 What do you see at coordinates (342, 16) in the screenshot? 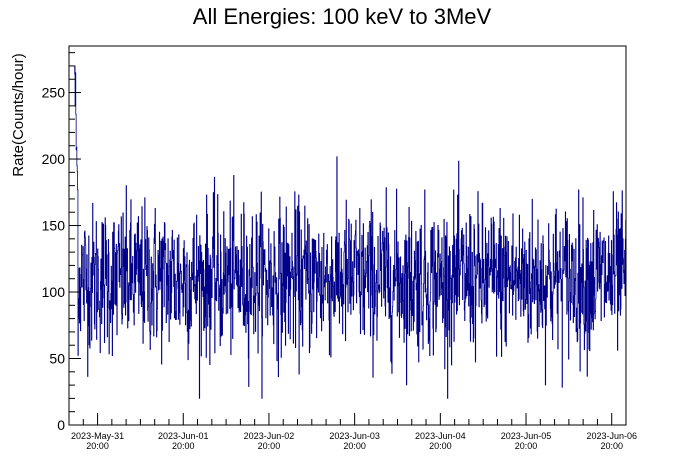
I see `chart-title: All Energies: 100 keV to 3MeV` at bounding box center [342, 16].